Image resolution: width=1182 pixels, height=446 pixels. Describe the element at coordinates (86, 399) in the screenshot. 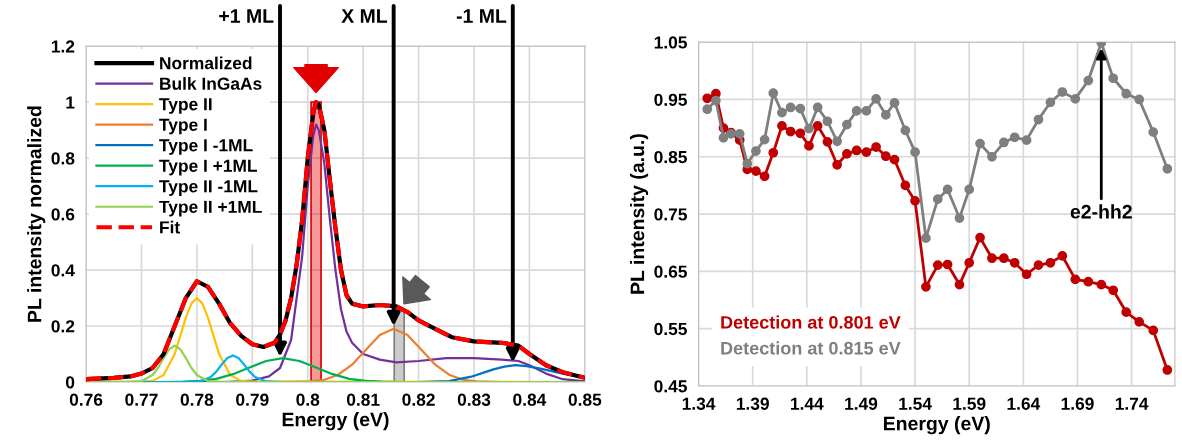

I see `x-tick-label: 0.76` at that location.